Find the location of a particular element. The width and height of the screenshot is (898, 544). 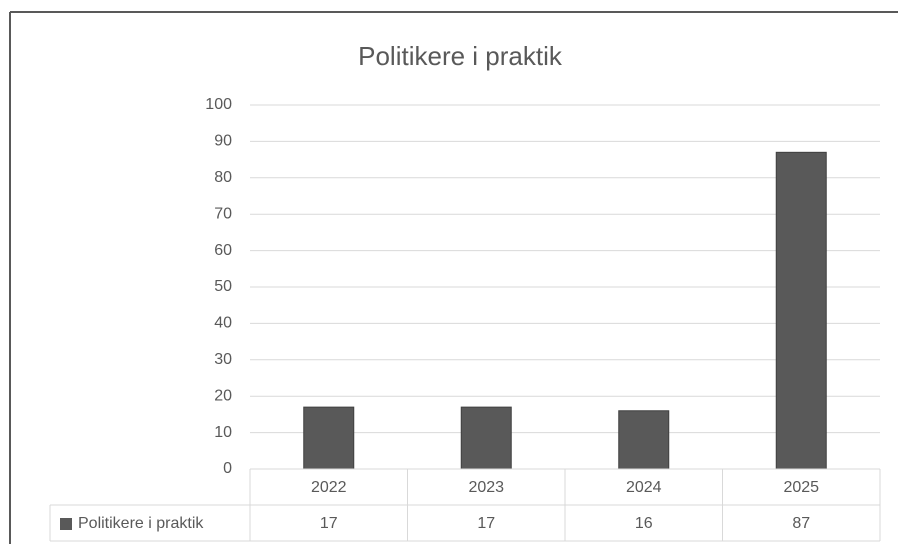

y-tick-label: 30 is located at coordinates (223, 359).